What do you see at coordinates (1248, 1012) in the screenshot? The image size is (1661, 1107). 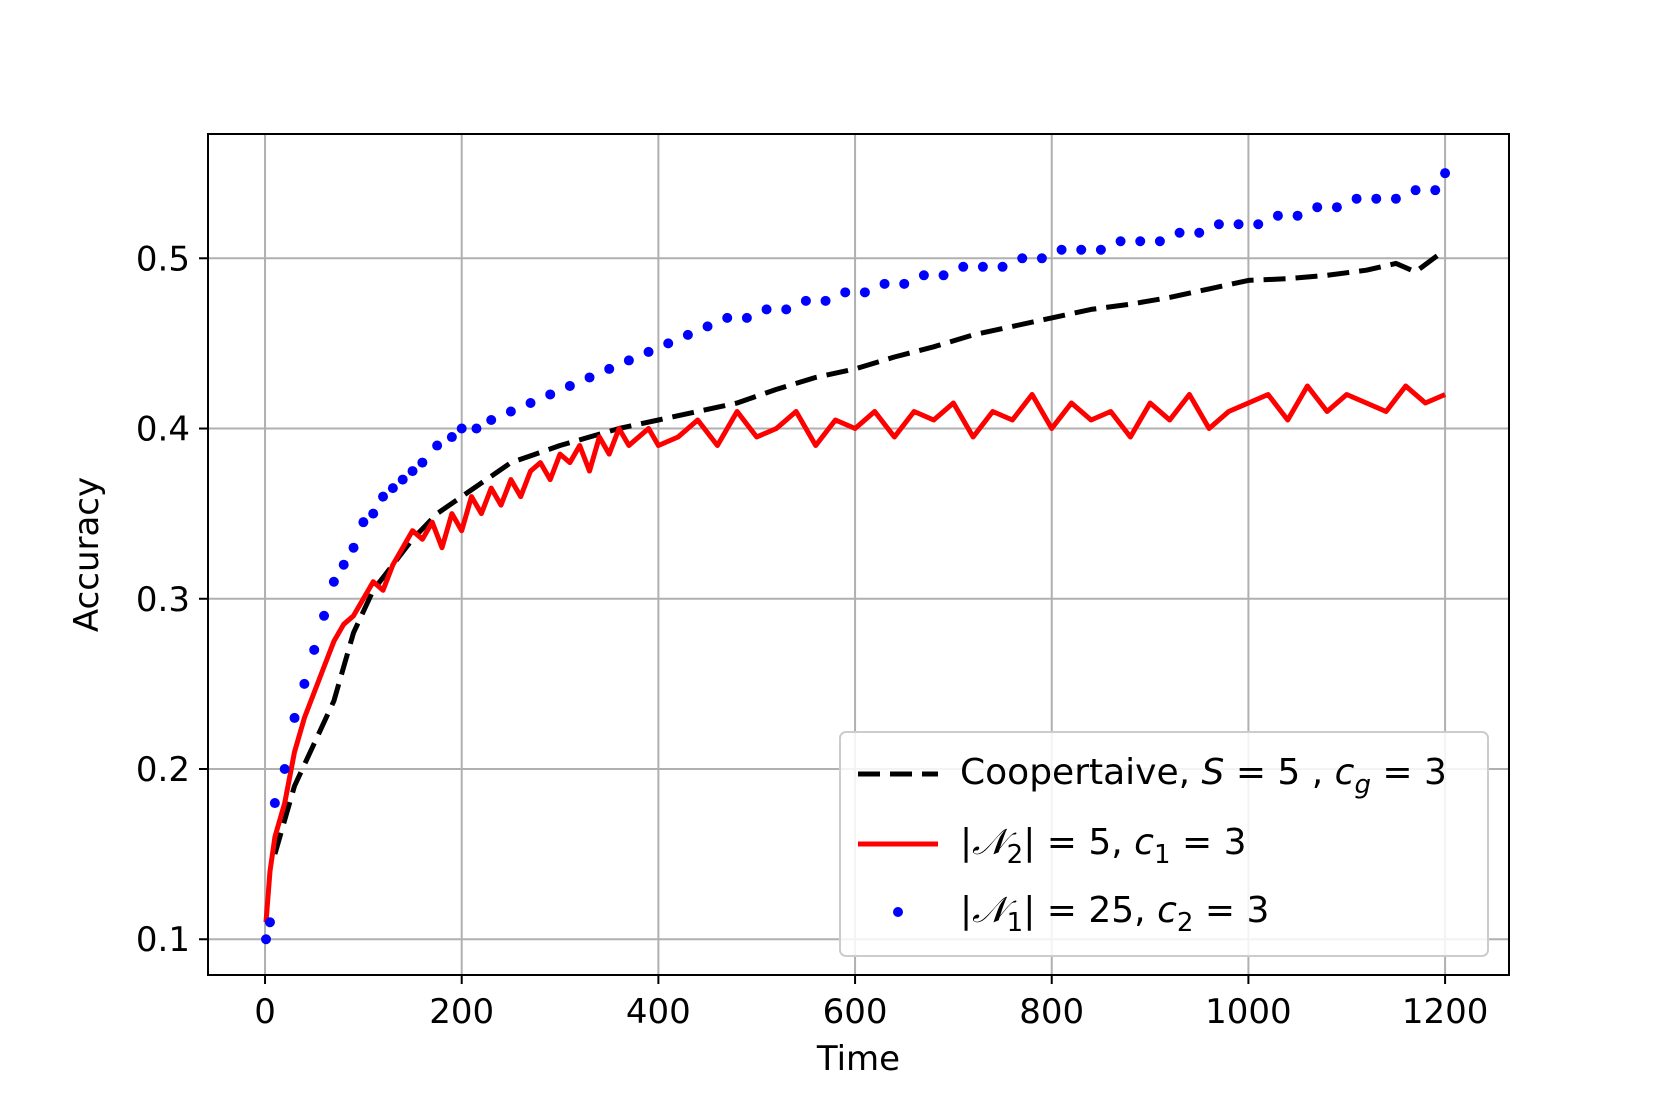 I see `x-tick-label: 1000` at bounding box center [1248, 1012].